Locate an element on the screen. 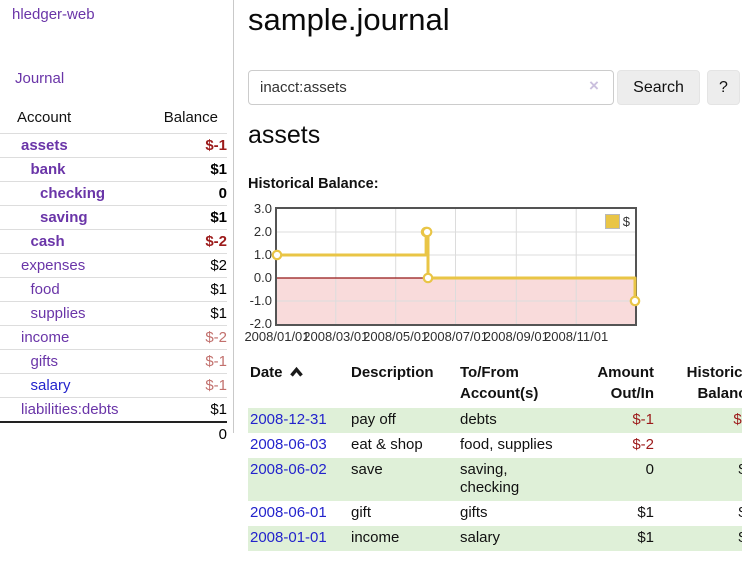 This screenshot has height=582, width=742. nav-journal-link: Journal is located at coordinates (40, 78).